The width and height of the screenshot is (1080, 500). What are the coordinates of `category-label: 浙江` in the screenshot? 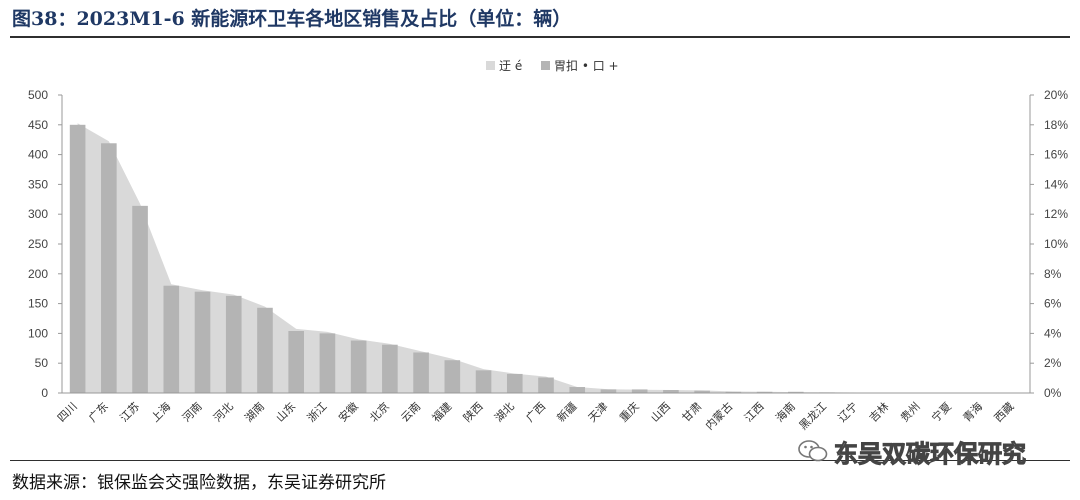 It's located at (317, 412).